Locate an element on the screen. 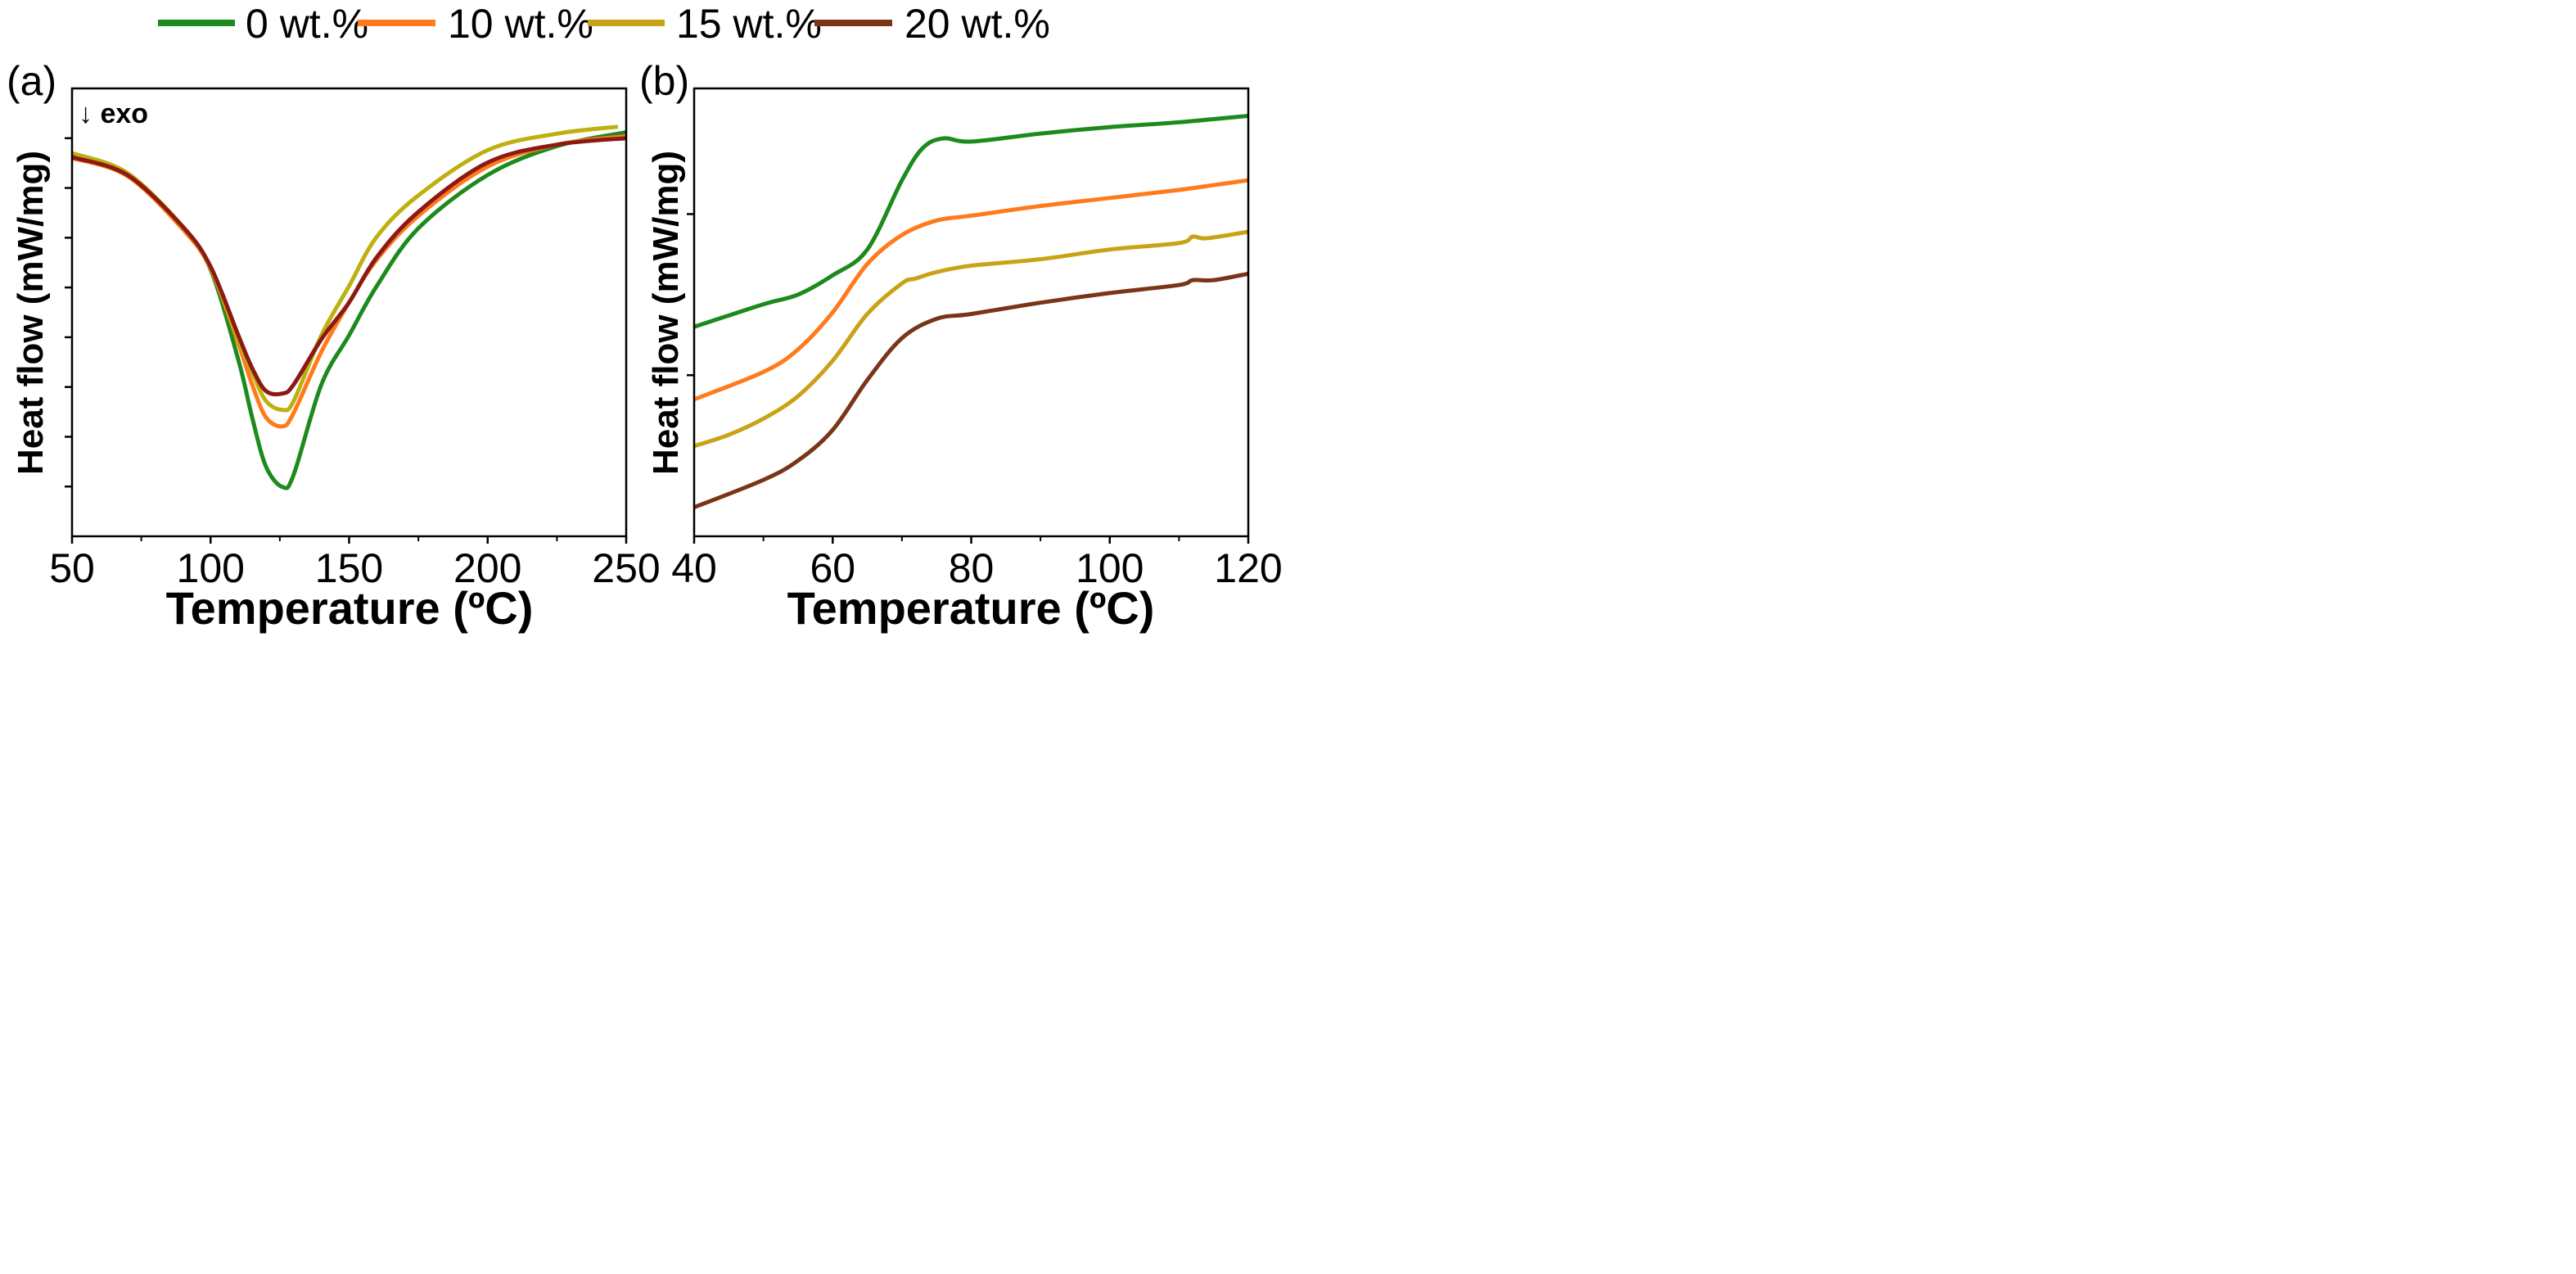 This screenshot has width=2576, height=1274. panel-b-plot: 40 60 80 100 120 is located at coordinates (977, 339).